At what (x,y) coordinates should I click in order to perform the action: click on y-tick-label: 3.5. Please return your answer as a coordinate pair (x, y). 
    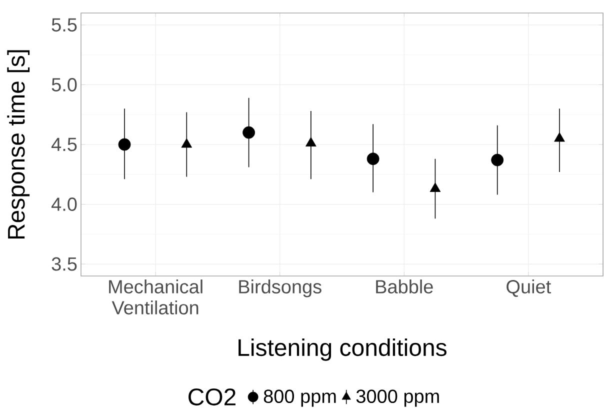
    Looking at the image, I should click on (64, 264).